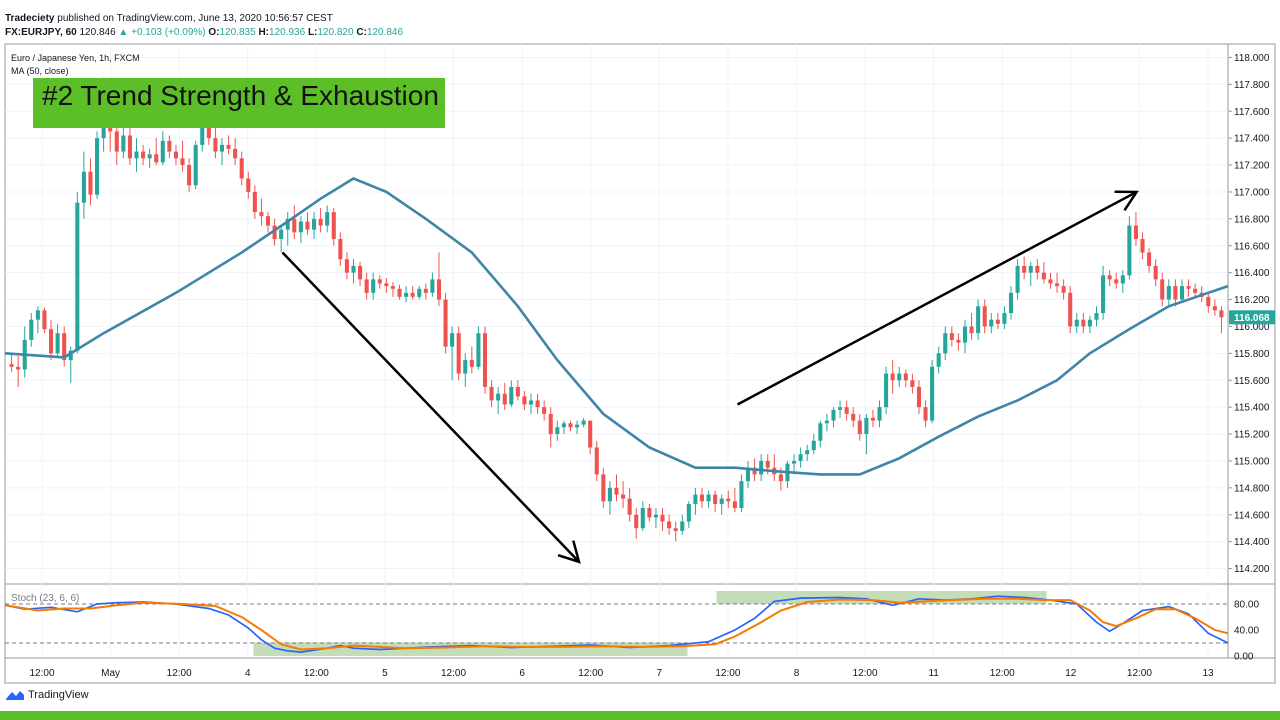 The height and width of the screenshot is (720, 1280). I want to click on price-change: +0.103 (+0.09%), so click(168, 32).